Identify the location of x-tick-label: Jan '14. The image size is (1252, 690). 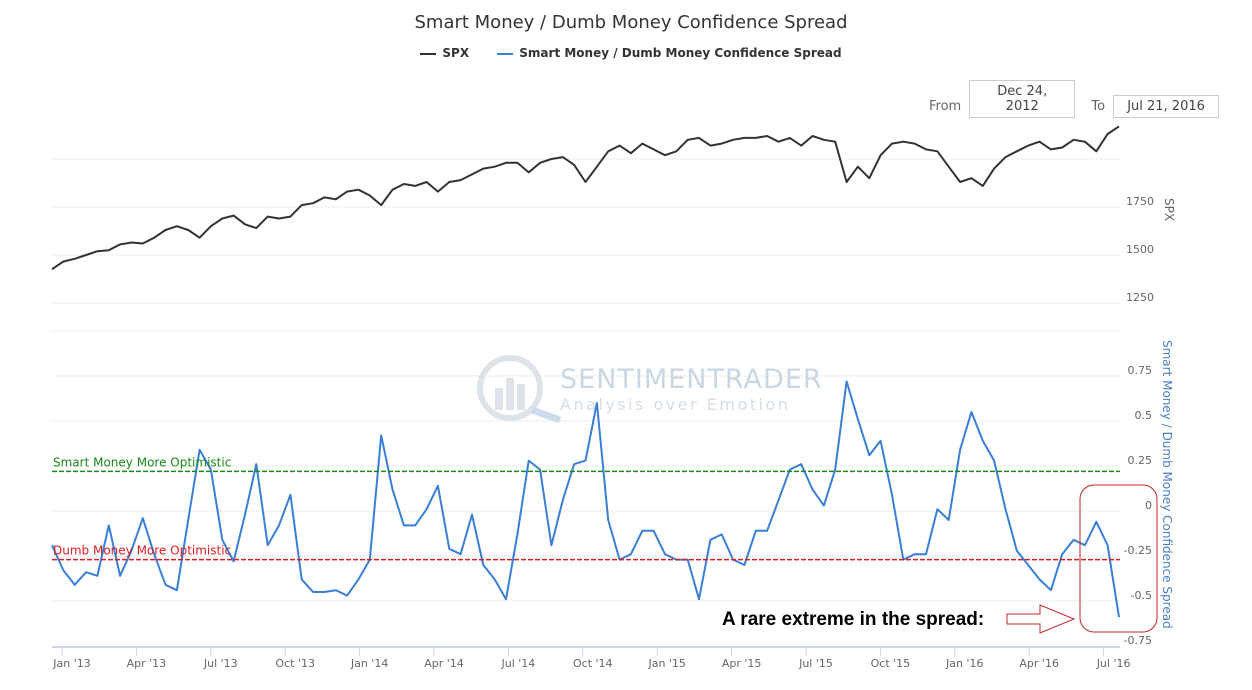
(369, 663).